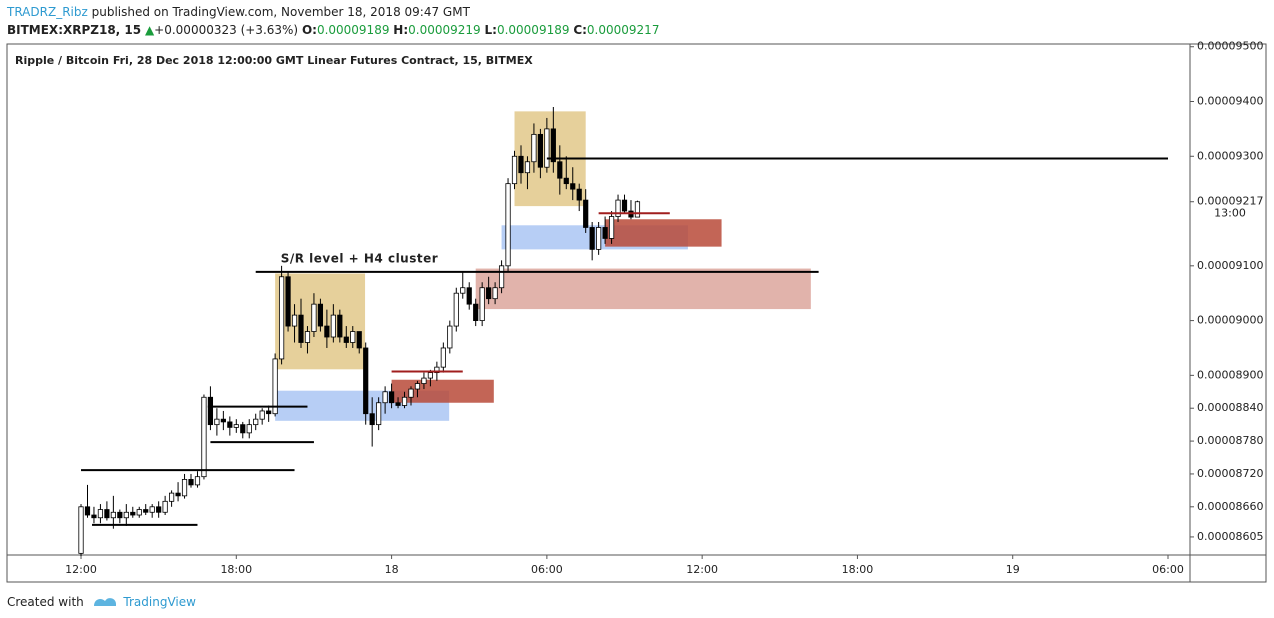 The height and width of the screenshot is (618, 1274). I want to click on brand: TradingView, so click(159, 602).